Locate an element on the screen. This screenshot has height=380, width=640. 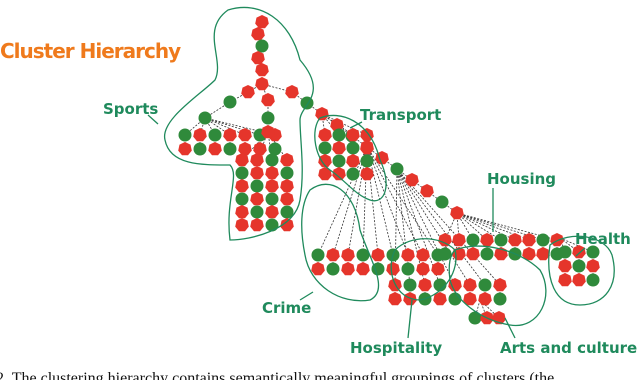
outline-crime is located at coordinates (340, 242).